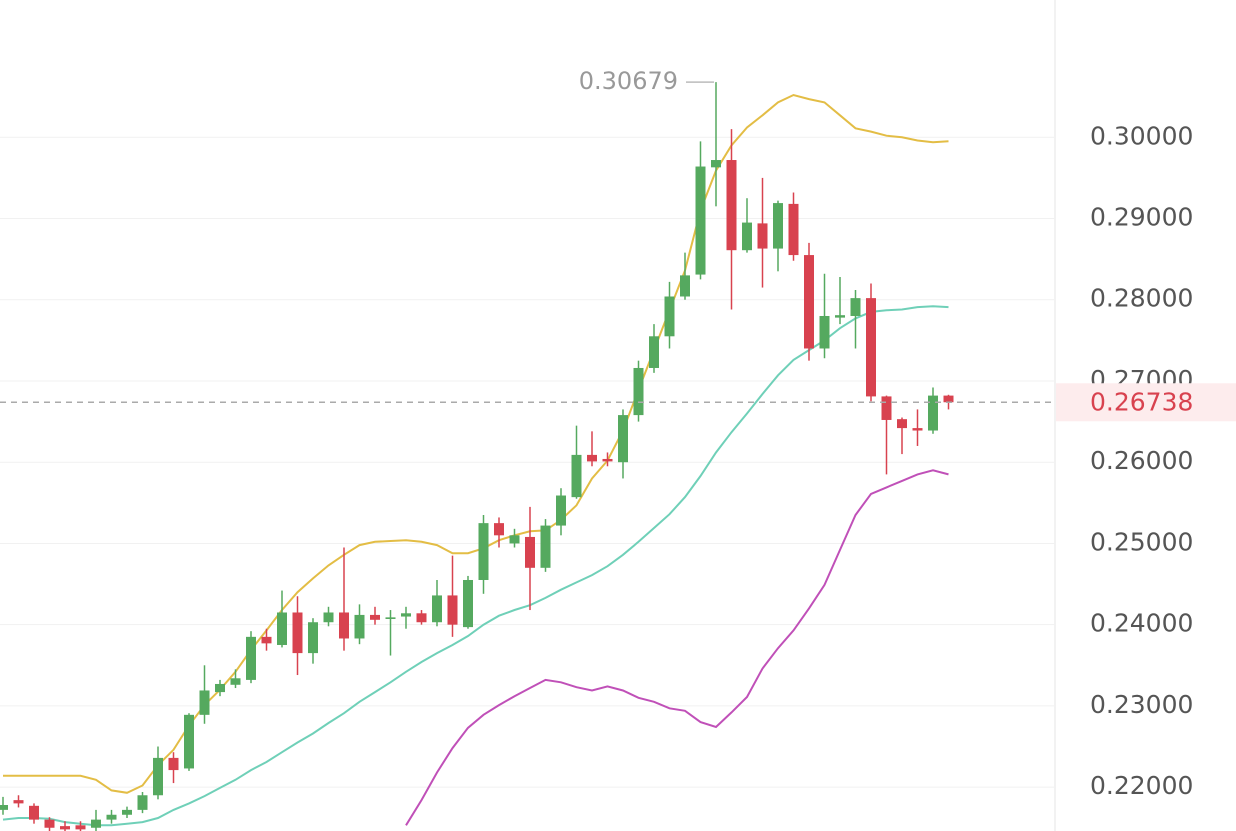 Image resolution: width=1236 pixels, height=831 pixels. Describe the element at coordinates (1141, 623) in the screenshot. I see `y-tick-label: 0.24000` at that location.